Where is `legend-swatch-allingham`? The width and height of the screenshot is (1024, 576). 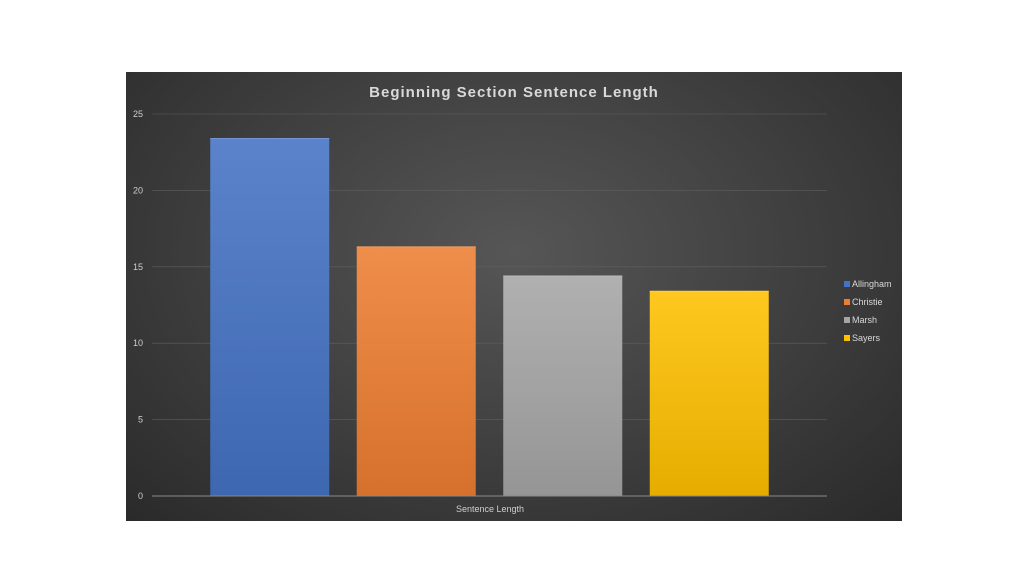 legend-swatch-allingham is located at coordinates (847, 284).